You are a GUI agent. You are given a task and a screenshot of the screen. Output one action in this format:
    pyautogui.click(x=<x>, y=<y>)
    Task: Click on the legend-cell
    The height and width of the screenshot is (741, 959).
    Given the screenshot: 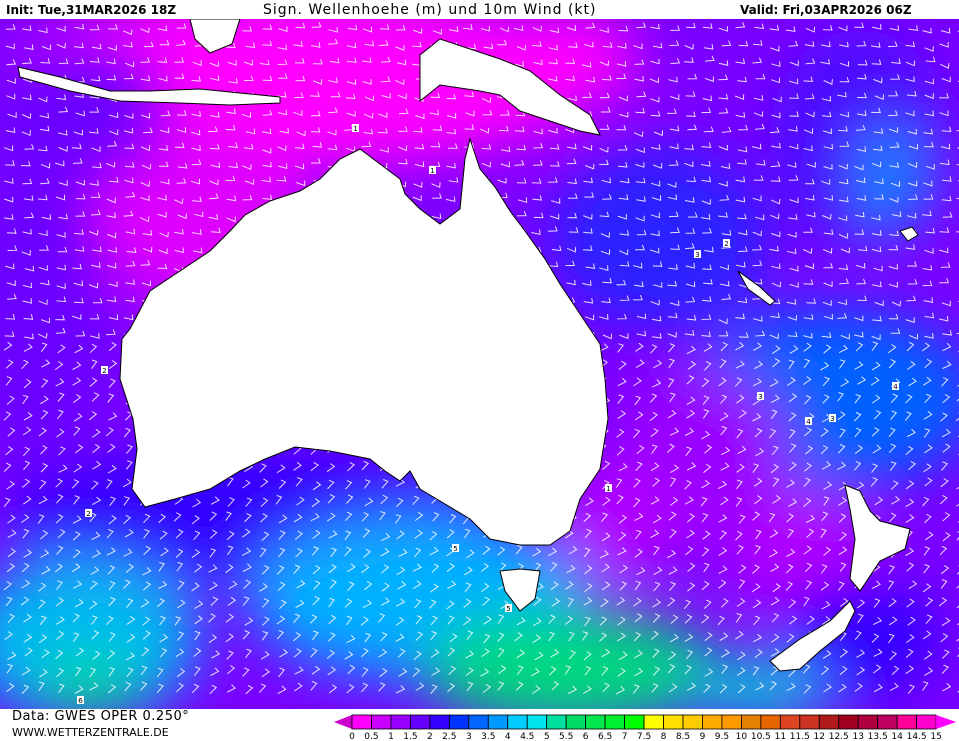 What is the action you would take?
    pyautogui.click(x=673, y=722)
    